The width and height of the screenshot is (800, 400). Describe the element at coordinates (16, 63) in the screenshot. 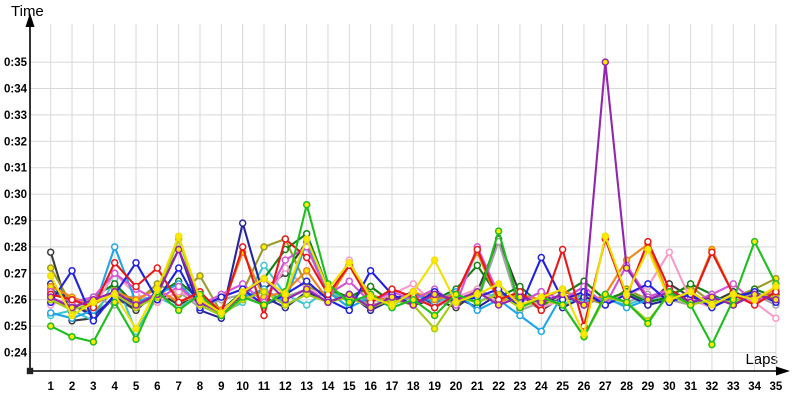

I see `y-tick-label: 0:35` at that location.